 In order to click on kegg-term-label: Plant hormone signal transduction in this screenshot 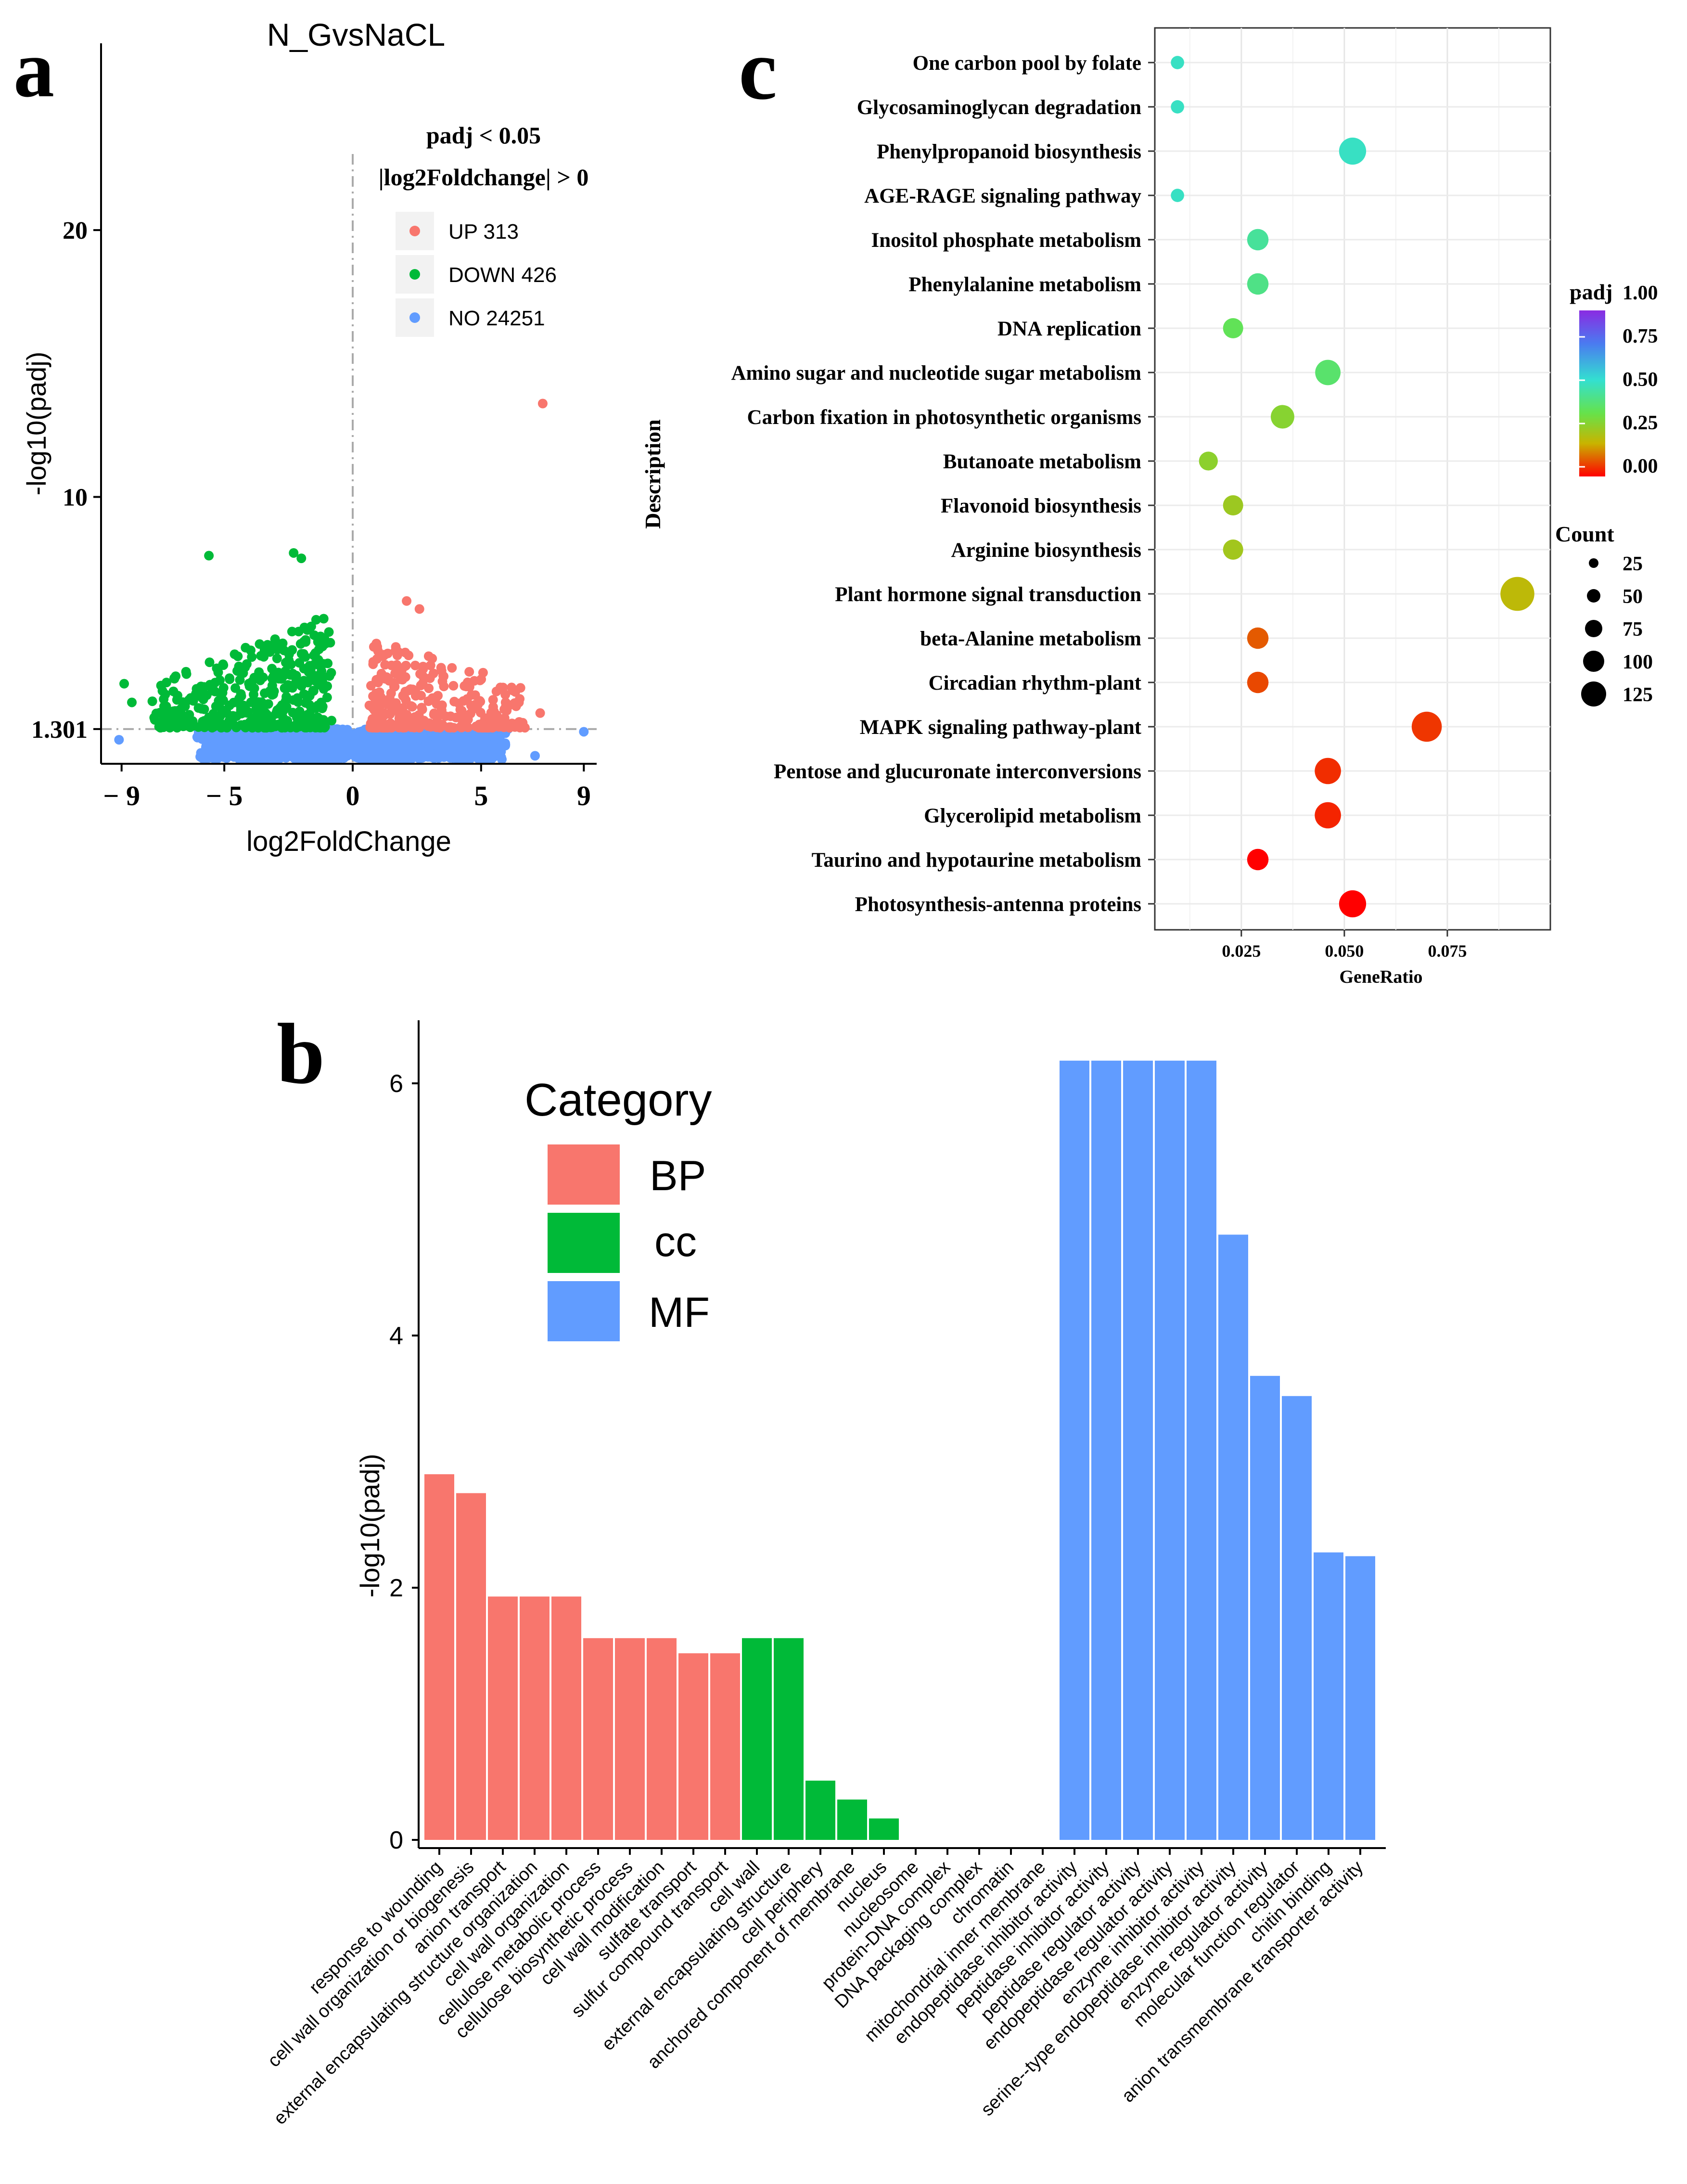, I will do `click(988, 594)`.